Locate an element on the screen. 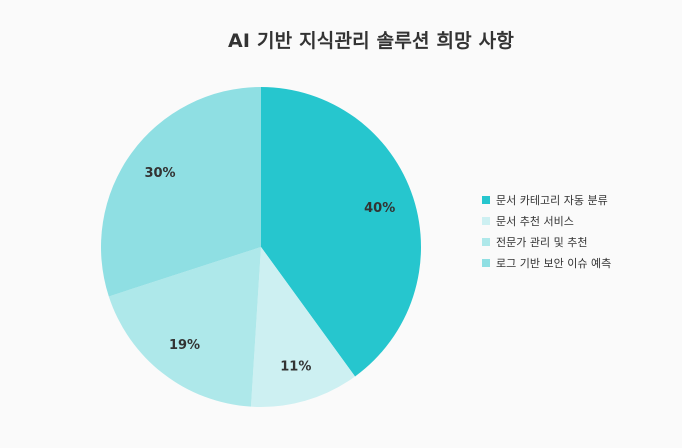 The image size is (682, 448). slice-value-label-1: 40% is located at coordinates (379, 208).